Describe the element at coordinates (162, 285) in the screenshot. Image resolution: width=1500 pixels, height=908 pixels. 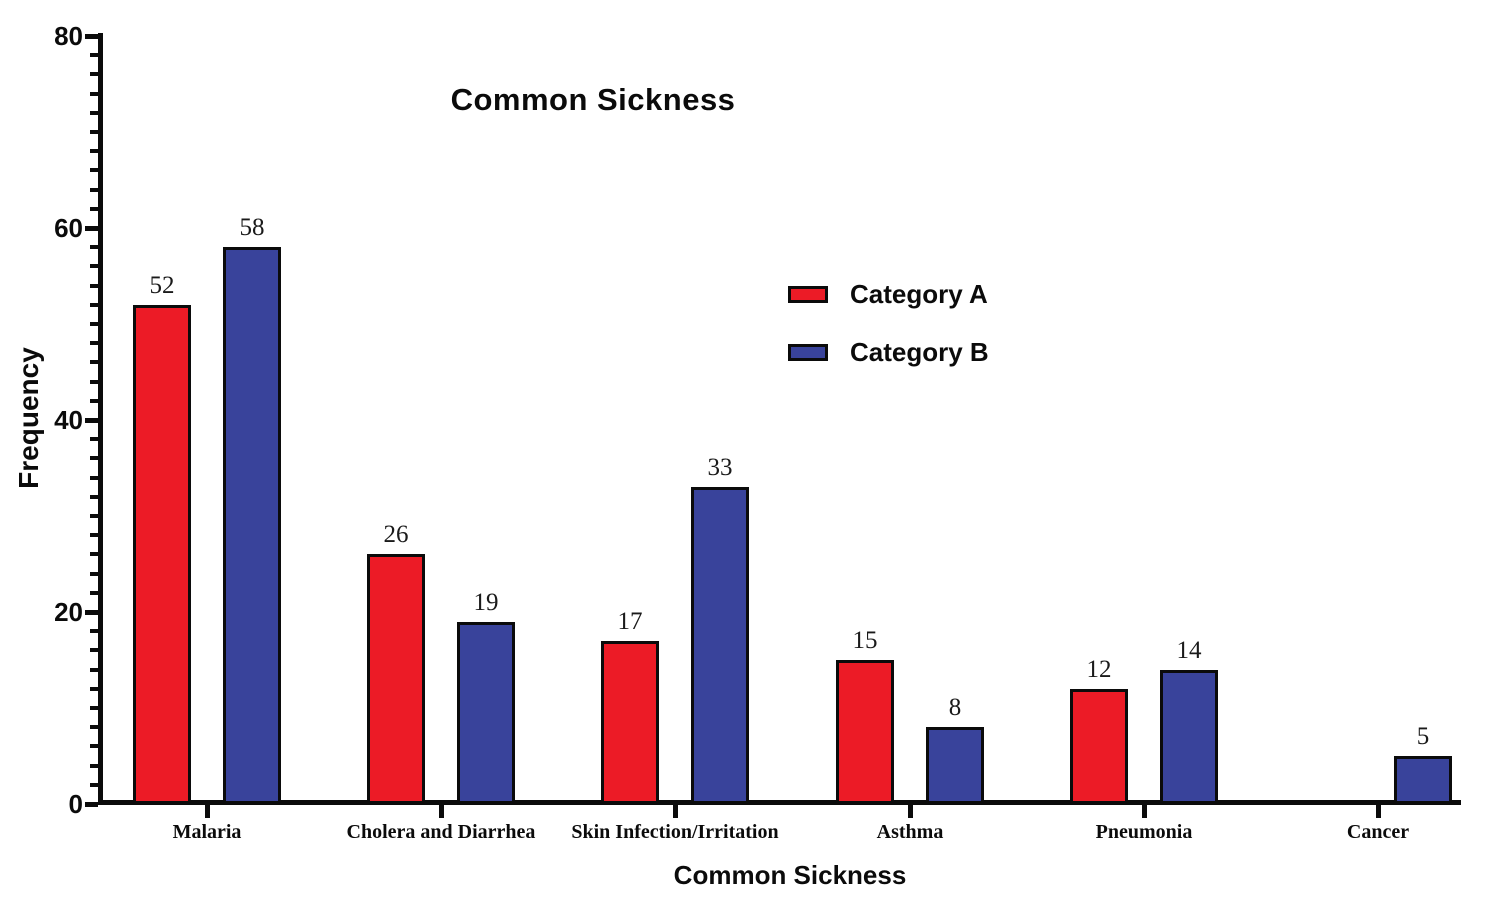
I see `bar-value-label: 52` at that location.